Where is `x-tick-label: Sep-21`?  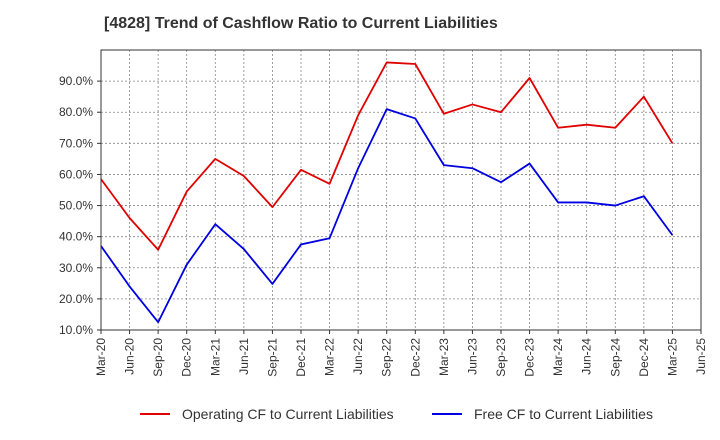
x-tick-label: Sep-21 is located at coordinates (272, 357).